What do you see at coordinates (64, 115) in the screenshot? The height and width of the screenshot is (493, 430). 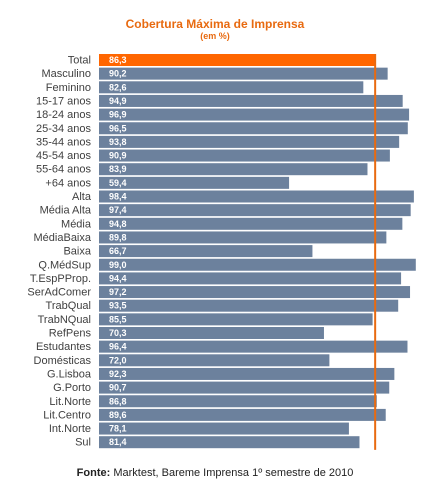 I see `category-label: 18-24 anos` at bounding box center [64, 115].